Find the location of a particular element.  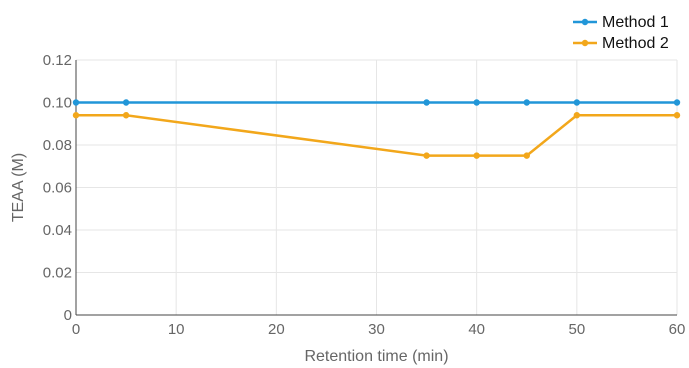

y-tick-label: 0.02 is located at coordinates (57, 273).